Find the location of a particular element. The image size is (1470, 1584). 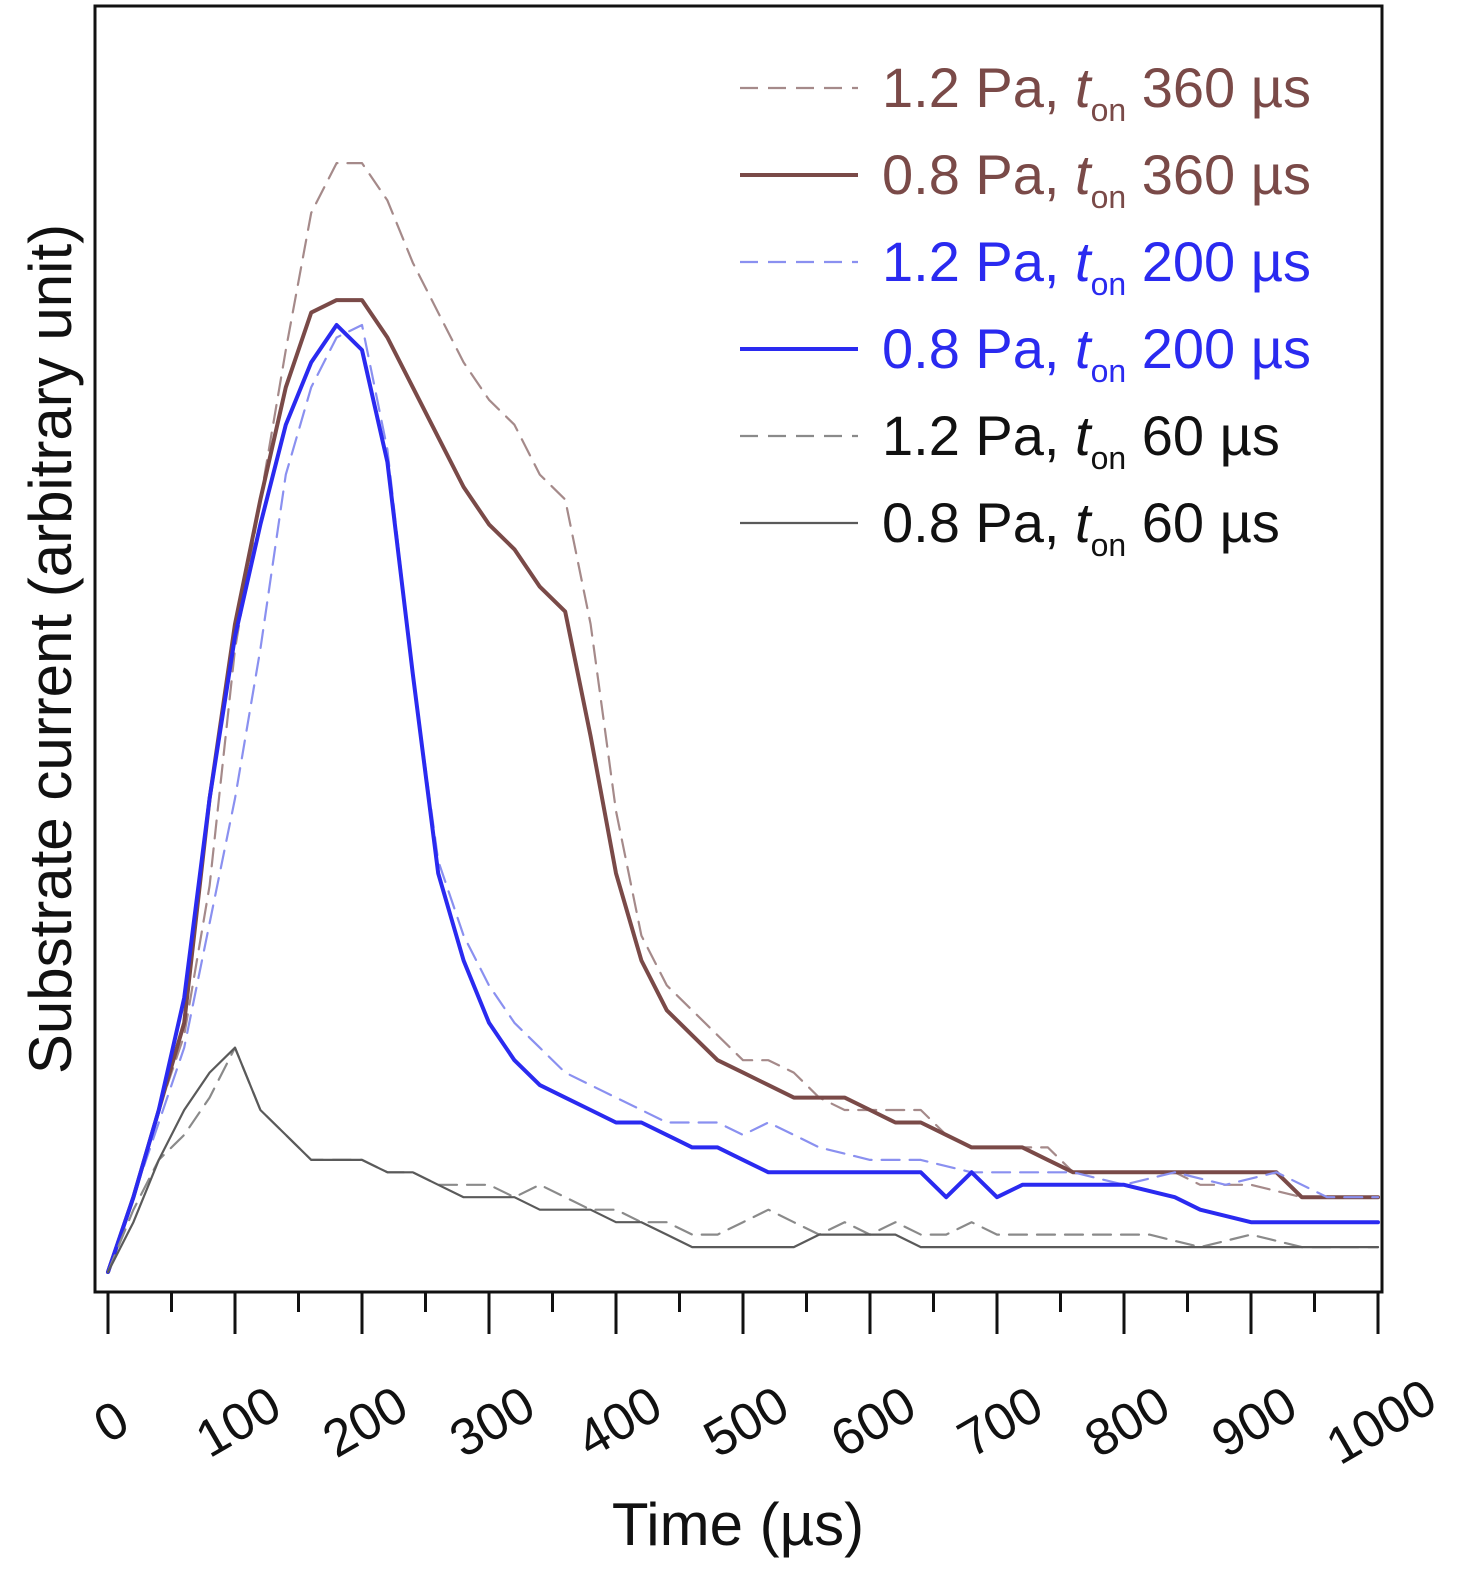

legend-entry: 0.8 Pa, ton 60 µs is located at coordinates (1081, 527).